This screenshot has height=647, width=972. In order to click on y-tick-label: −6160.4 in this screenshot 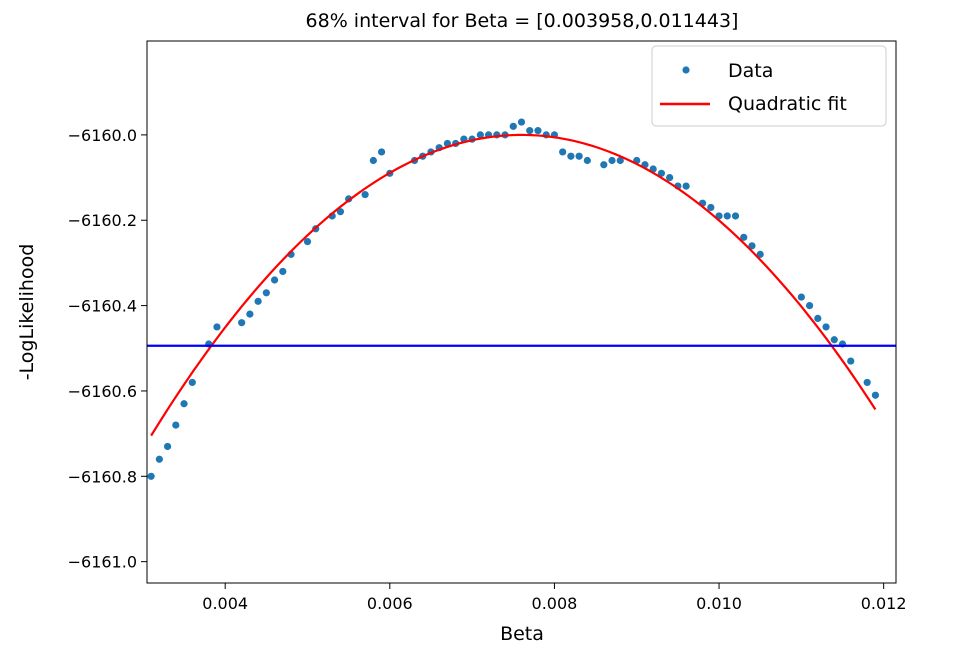, I will do `click(102, 306)`.